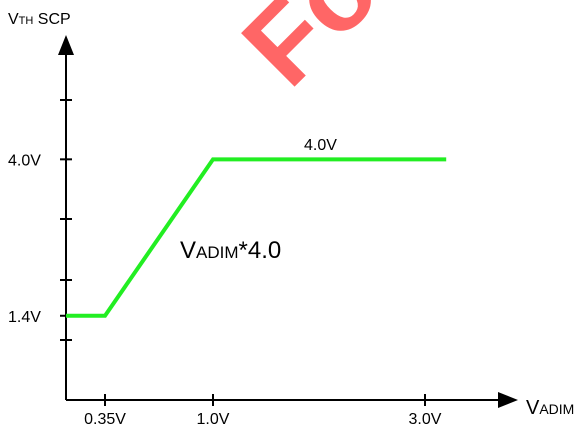  I want to click on x-tick-label: 3.0V, so click(425, 419).